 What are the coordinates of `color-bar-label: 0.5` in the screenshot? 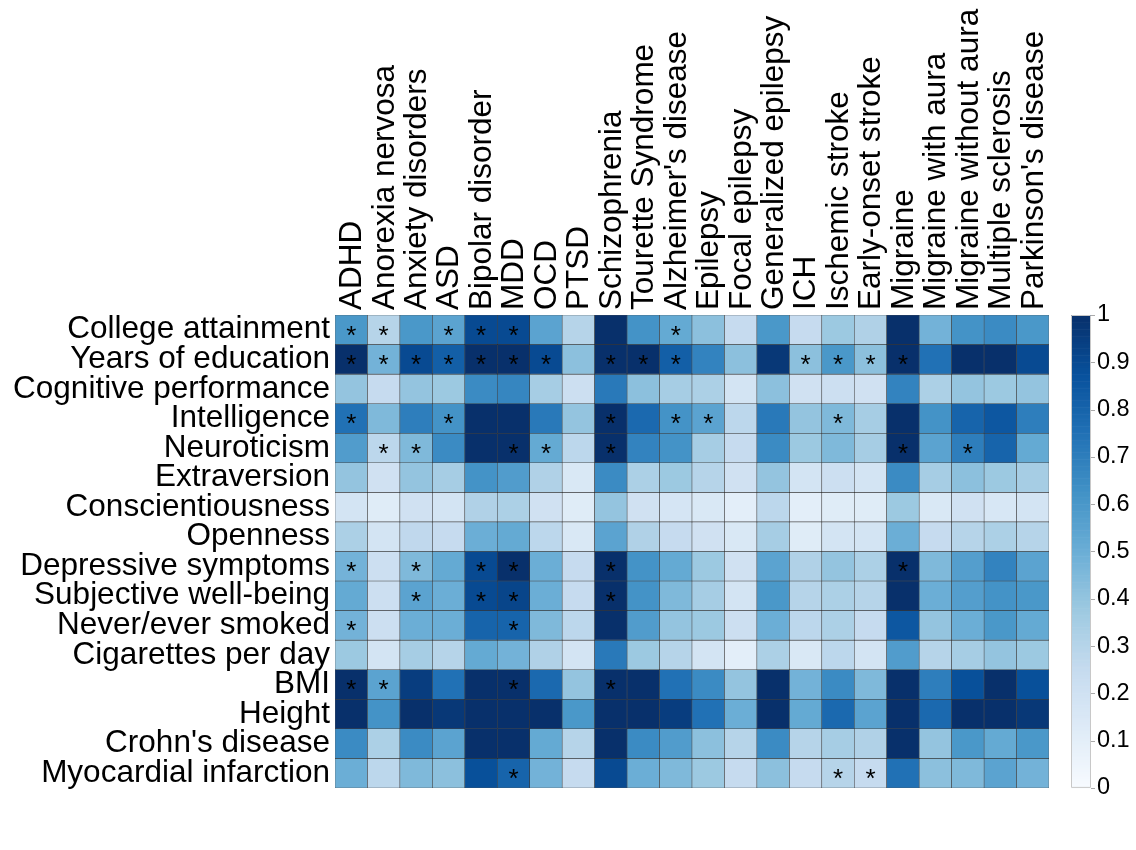 It's located at (1113, 549).